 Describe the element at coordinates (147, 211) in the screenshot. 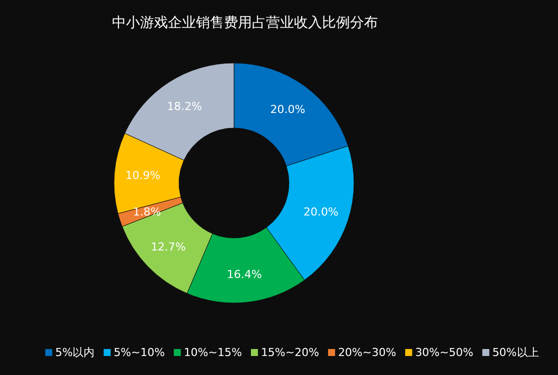

I see `data-label: 1.8%` at that location.